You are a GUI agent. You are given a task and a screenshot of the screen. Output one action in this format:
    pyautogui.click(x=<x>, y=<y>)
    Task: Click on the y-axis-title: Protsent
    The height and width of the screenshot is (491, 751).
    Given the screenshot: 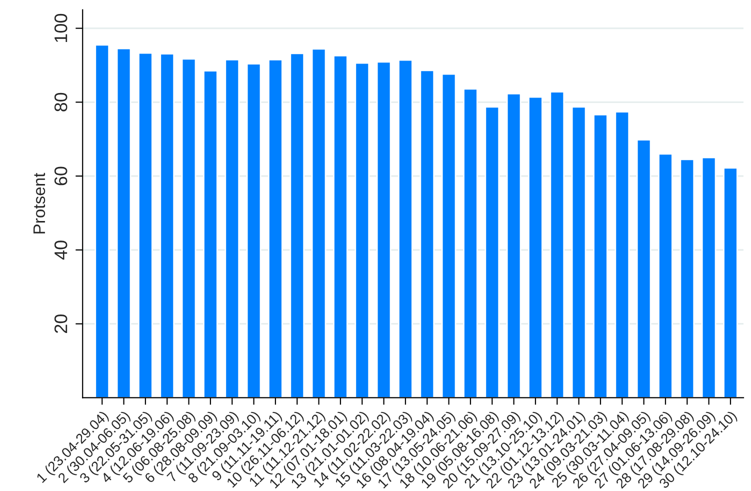 What is the action you would take?
    pyautogui.click(x=39, y=203)
    